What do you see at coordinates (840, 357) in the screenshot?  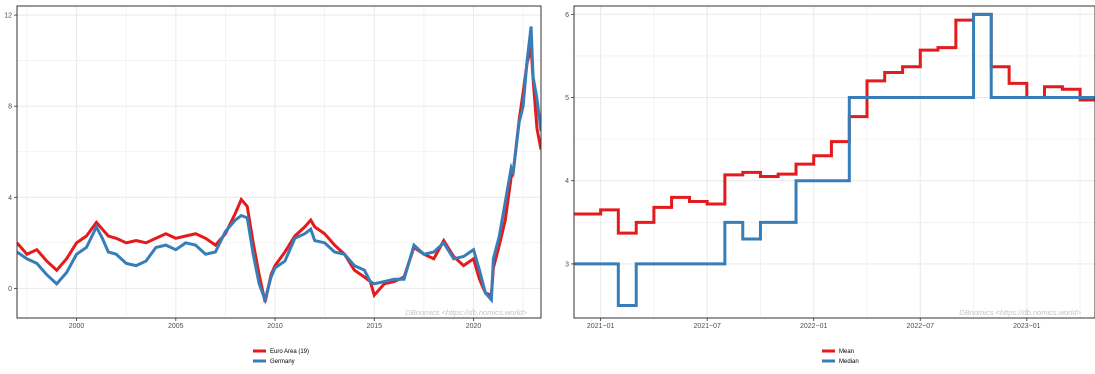 I see `legend: Mean Median` at bounding box center [840, 357].